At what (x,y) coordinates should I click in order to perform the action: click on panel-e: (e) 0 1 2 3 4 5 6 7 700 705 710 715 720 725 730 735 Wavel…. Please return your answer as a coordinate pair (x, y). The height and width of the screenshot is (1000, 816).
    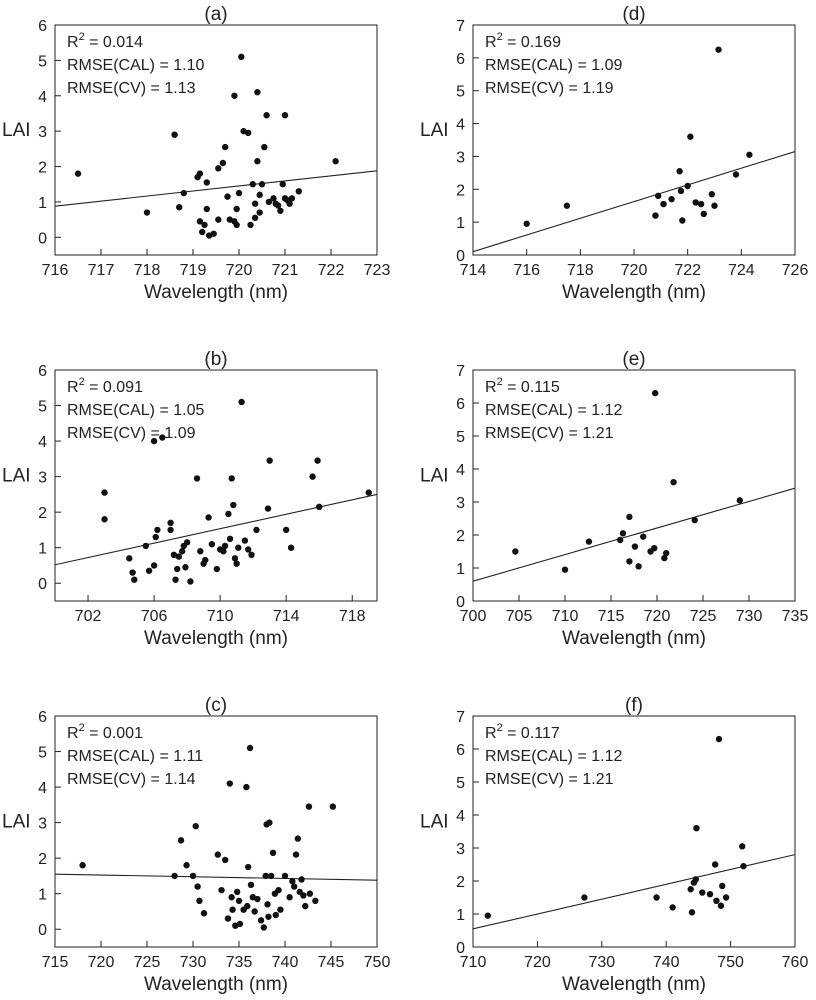
    Looking at the image, I should click on (614, 499).